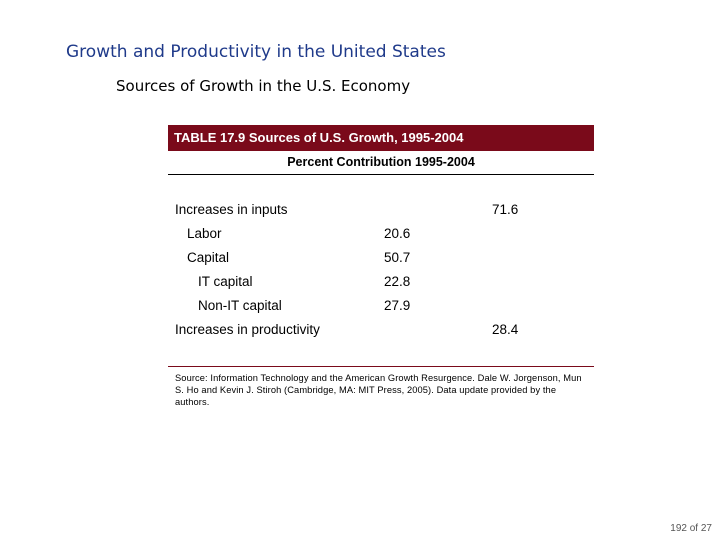 This screenshot has width=720, height=540. Describe the element at coordinates (208, 257) in the screenshot. I see `row-label: Capital` at that location.